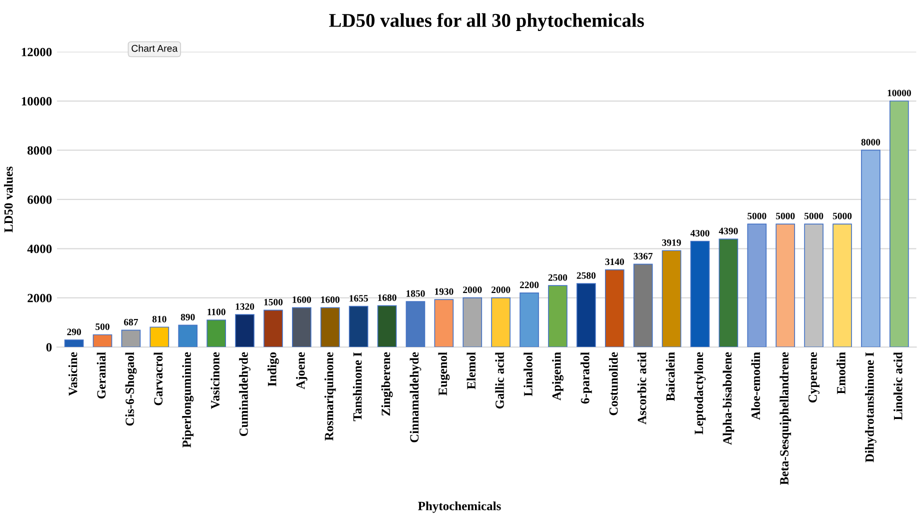 Image resolution: width=919 pixels, height=518 pixels. Describe the element at coordinates (728, 398) in the screenshot. I see `x-tick-label: Alpha-bisabolene` at that location.